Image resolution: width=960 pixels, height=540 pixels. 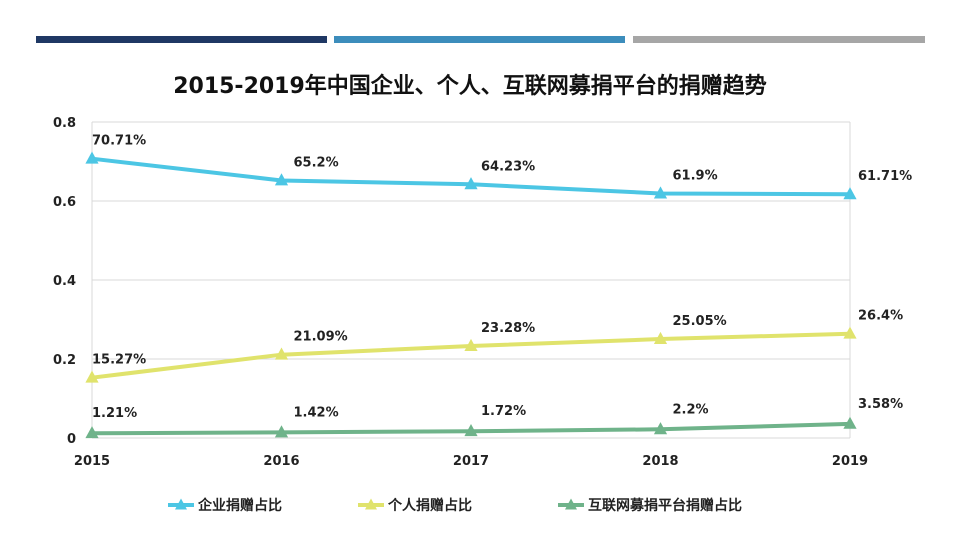 I want to click on y-tick-label: 0.2, so click(x=64, y=360).